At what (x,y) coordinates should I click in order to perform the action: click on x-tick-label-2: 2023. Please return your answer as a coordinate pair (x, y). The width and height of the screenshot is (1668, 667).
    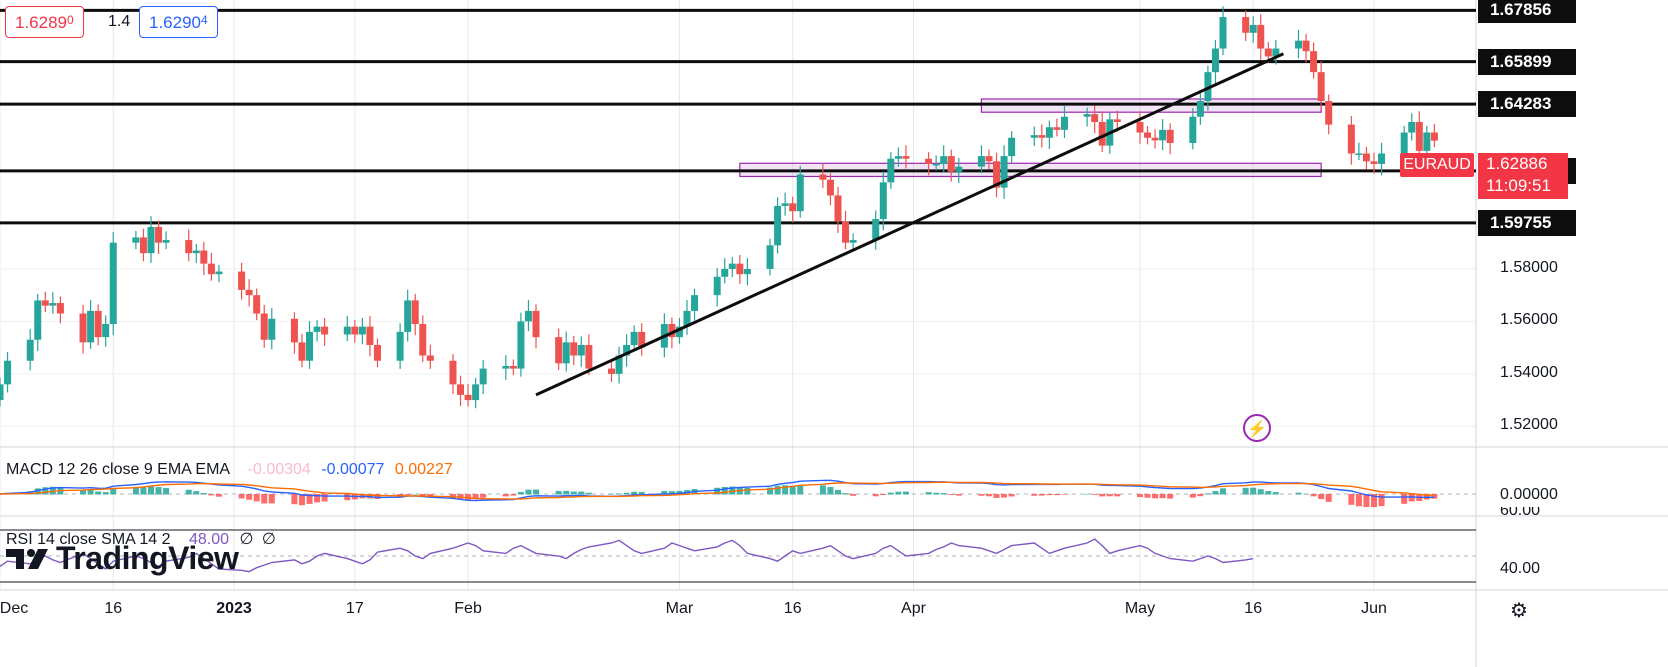
    Looking at the image, I should click on (234, 608).